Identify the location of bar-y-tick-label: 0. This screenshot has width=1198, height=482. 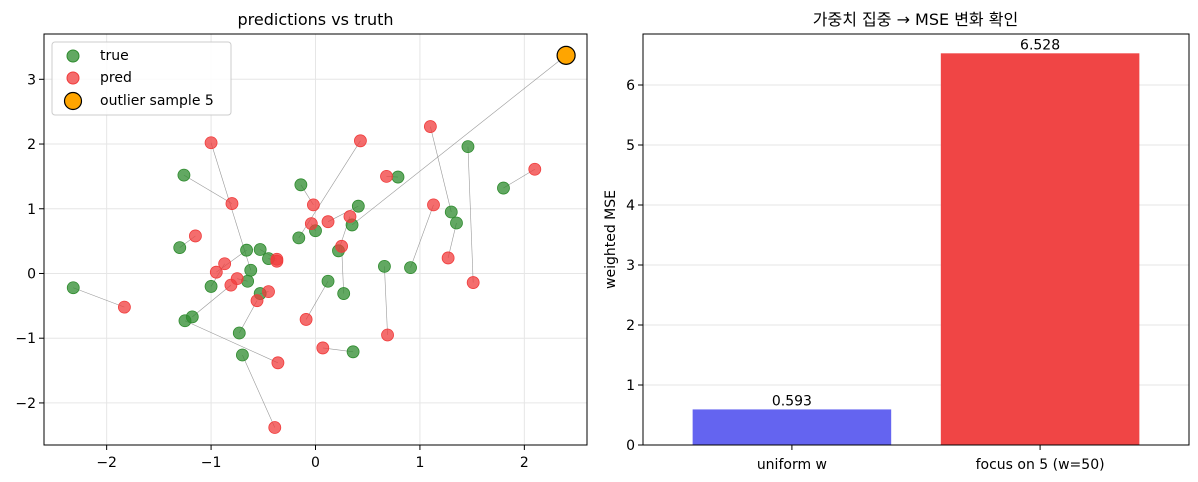
(630, 446).